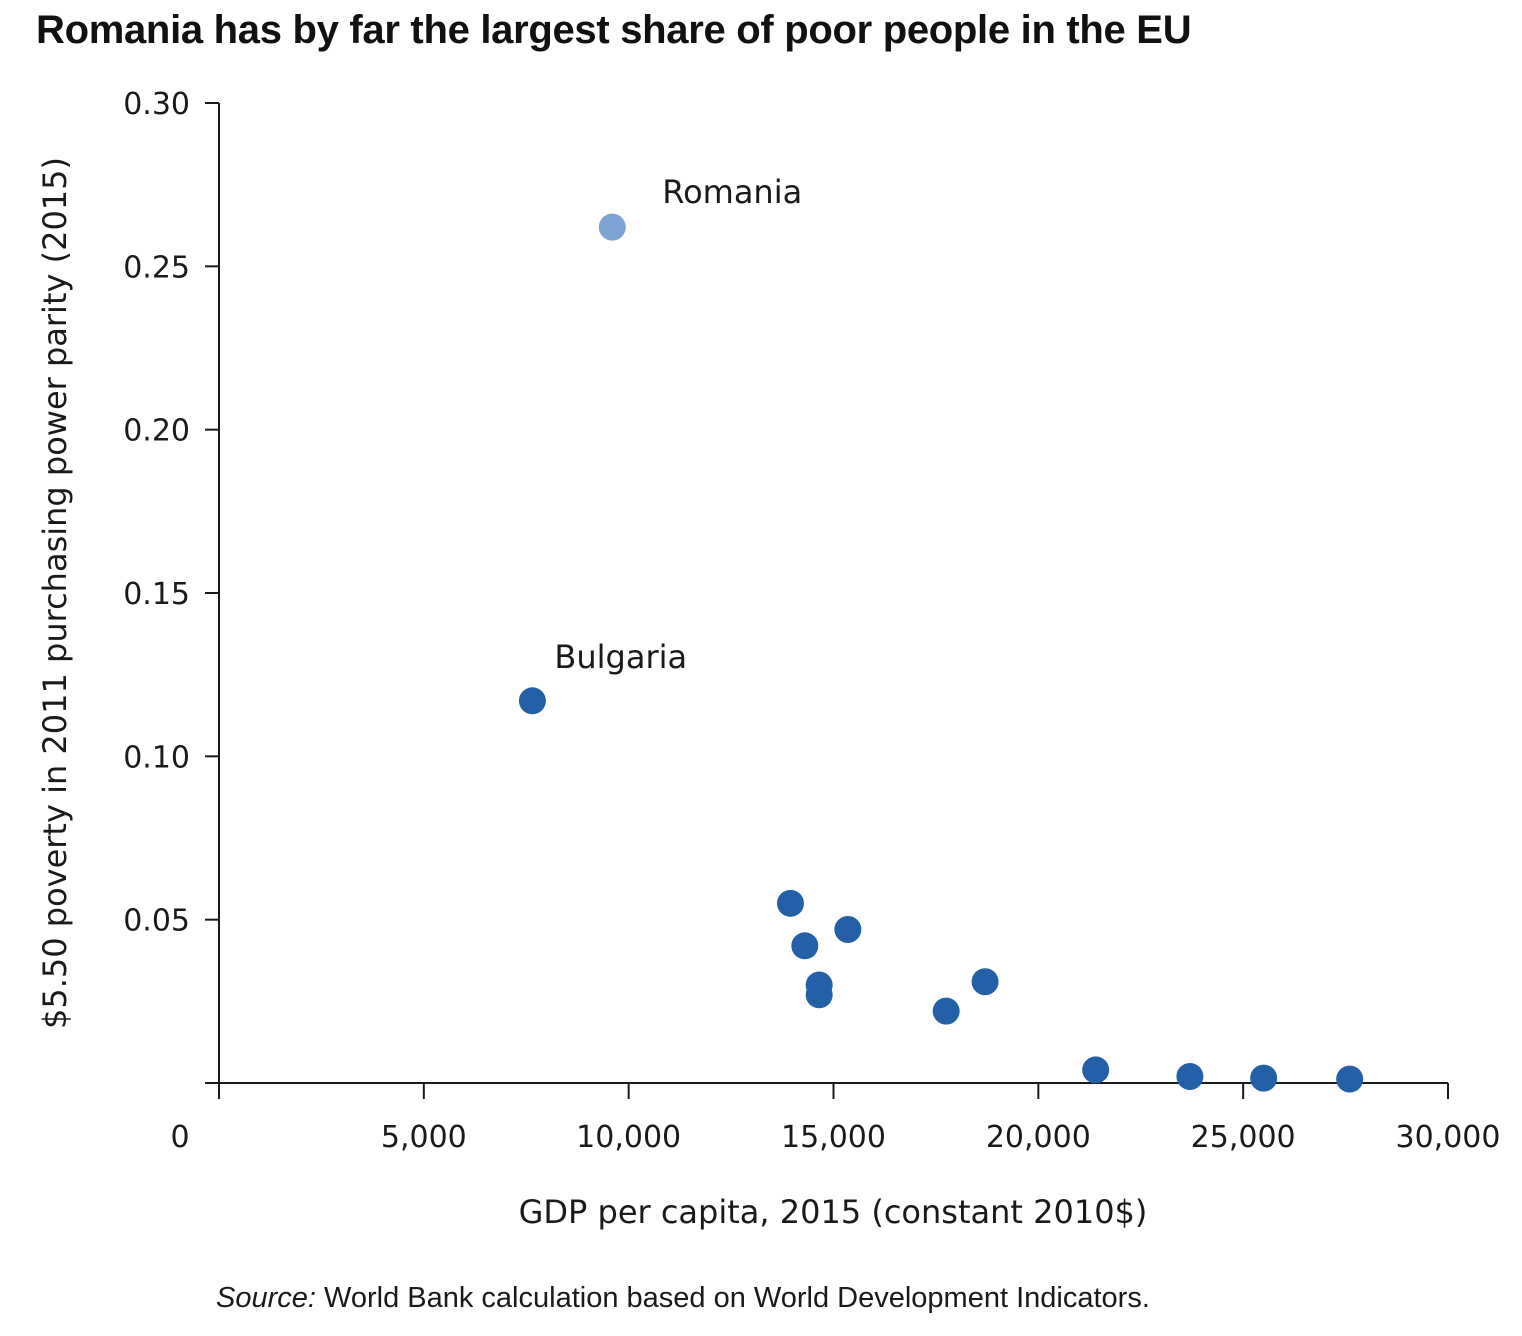 The width and height of the screenshot is (1522, 1336). Describe the element at coordinates (156, 267) in the screenshot. I see `y-tick-label: 0.25` at that location.